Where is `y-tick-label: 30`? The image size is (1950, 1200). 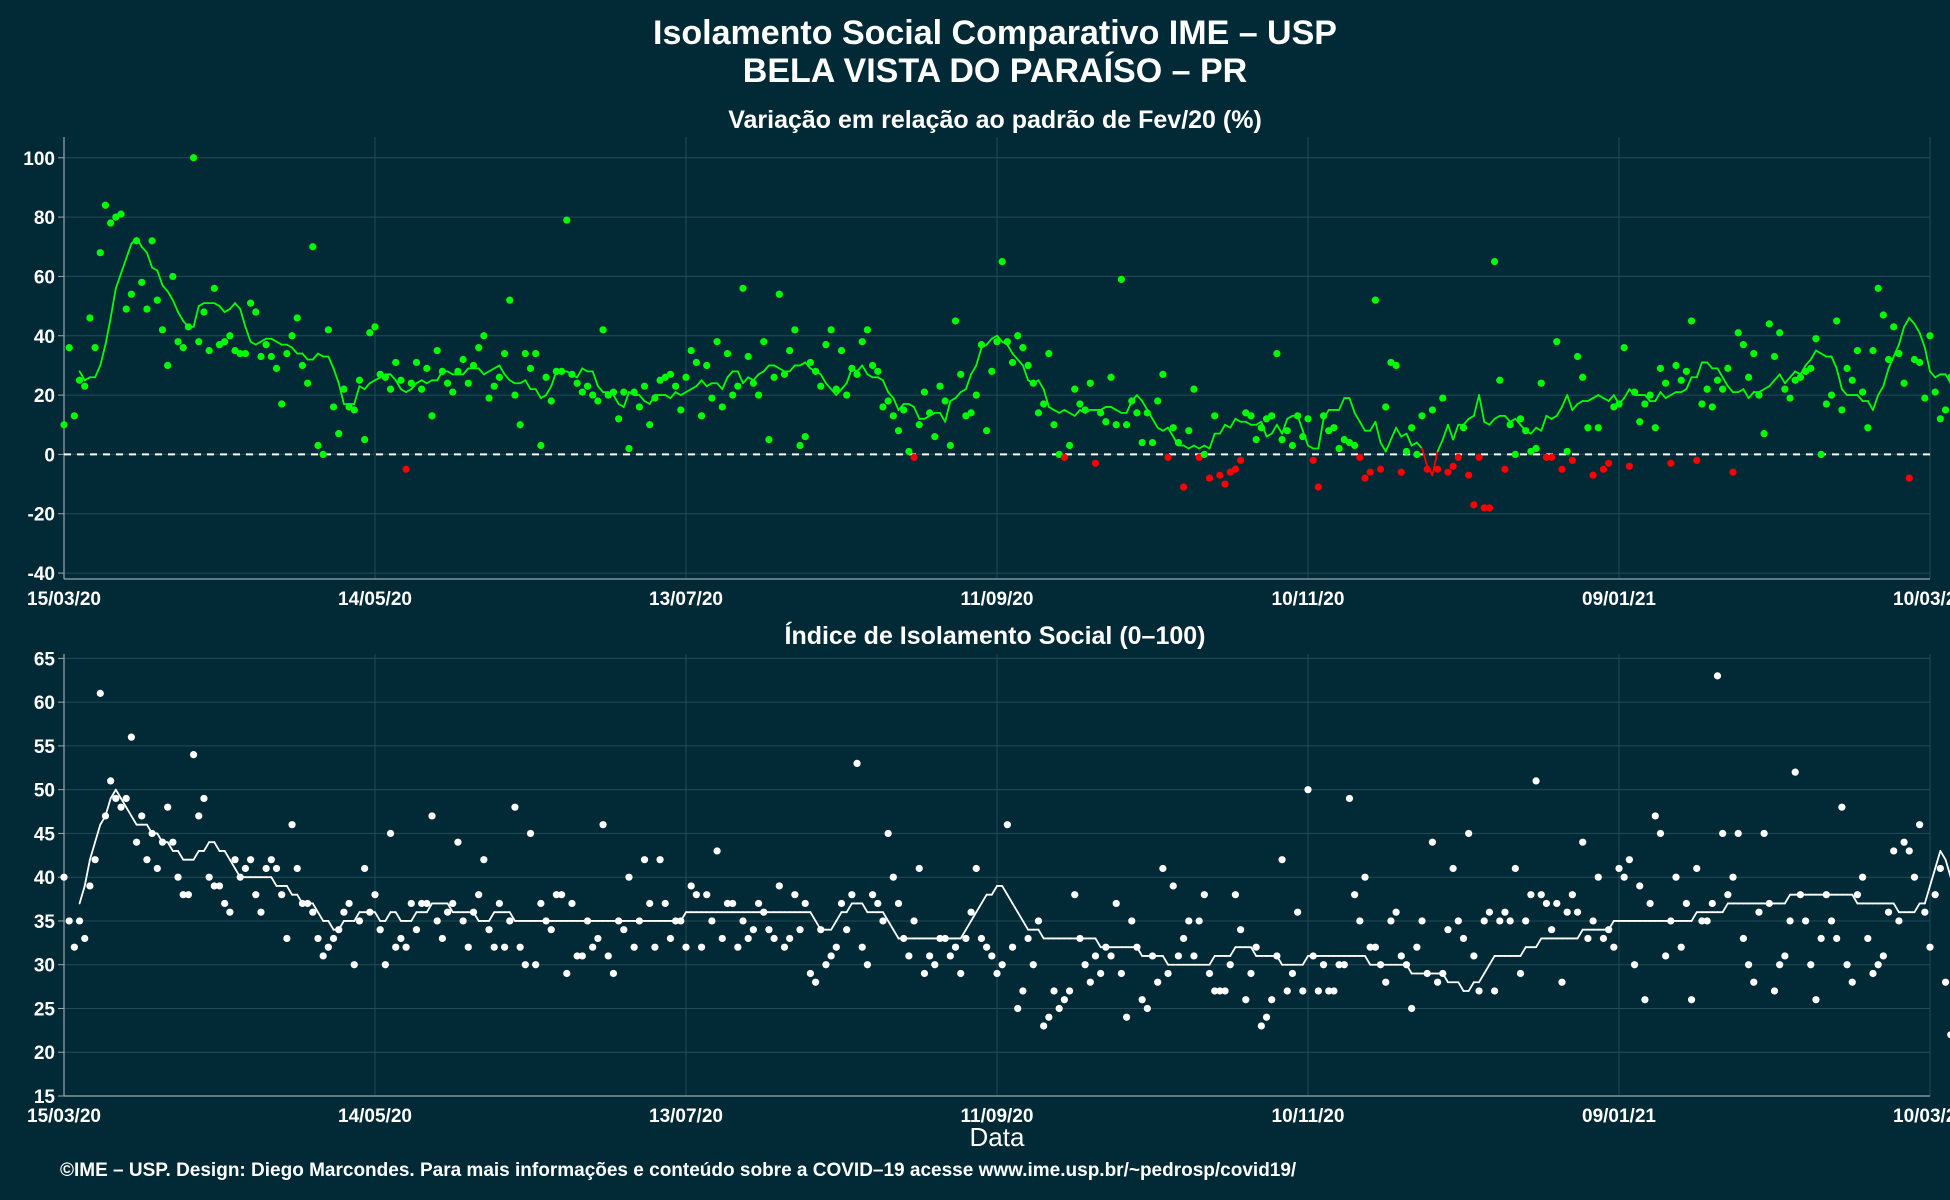
y-tick-label: 30 is located at coordinates (44, 966).